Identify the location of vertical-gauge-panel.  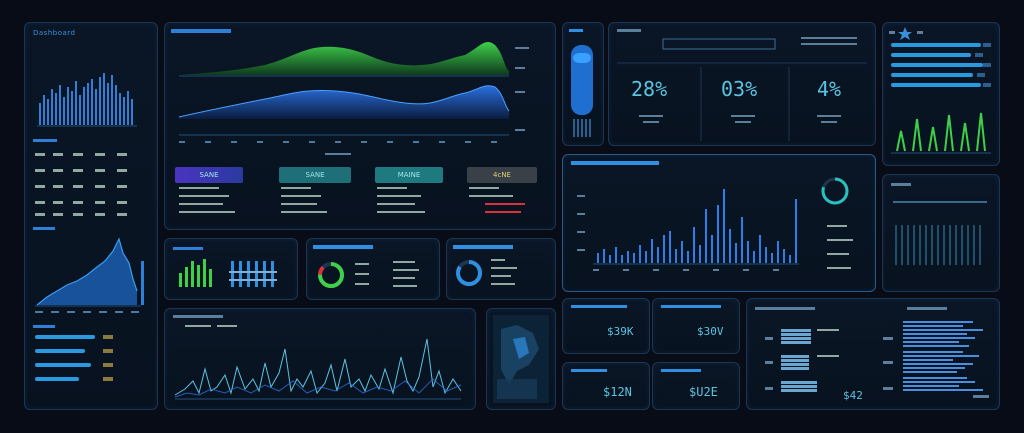
(583, 84).